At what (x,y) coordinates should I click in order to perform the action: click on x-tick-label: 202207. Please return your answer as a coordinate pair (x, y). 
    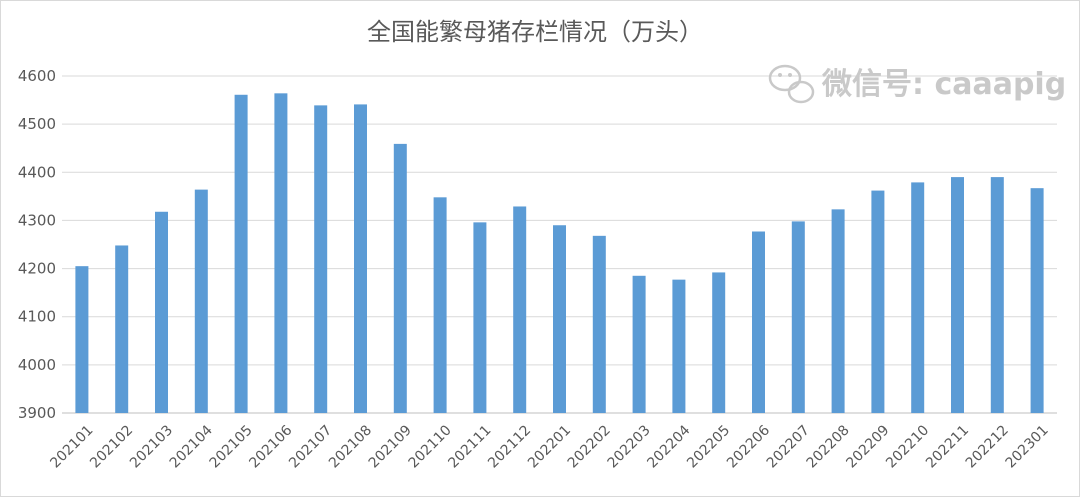
    Looking at the image, I should click on (788, 446).